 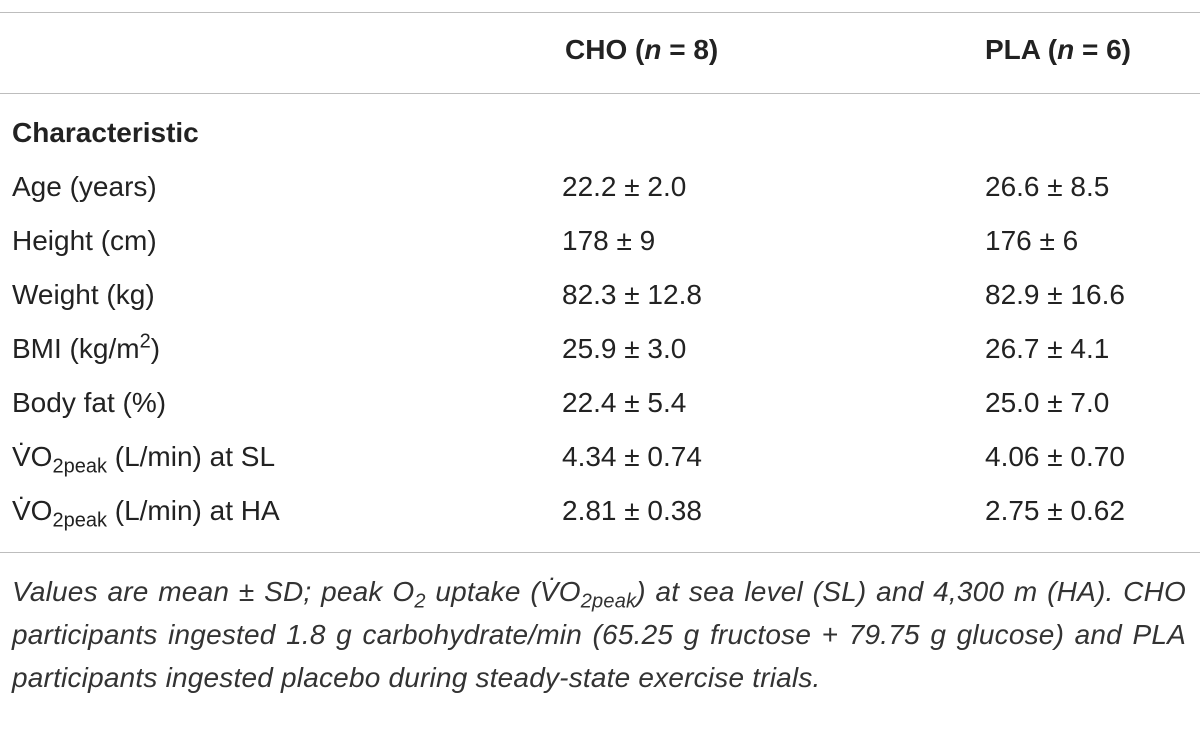 I want to click on value-cell: 2.75 ± 0.62, so click(x=1055, y=510).